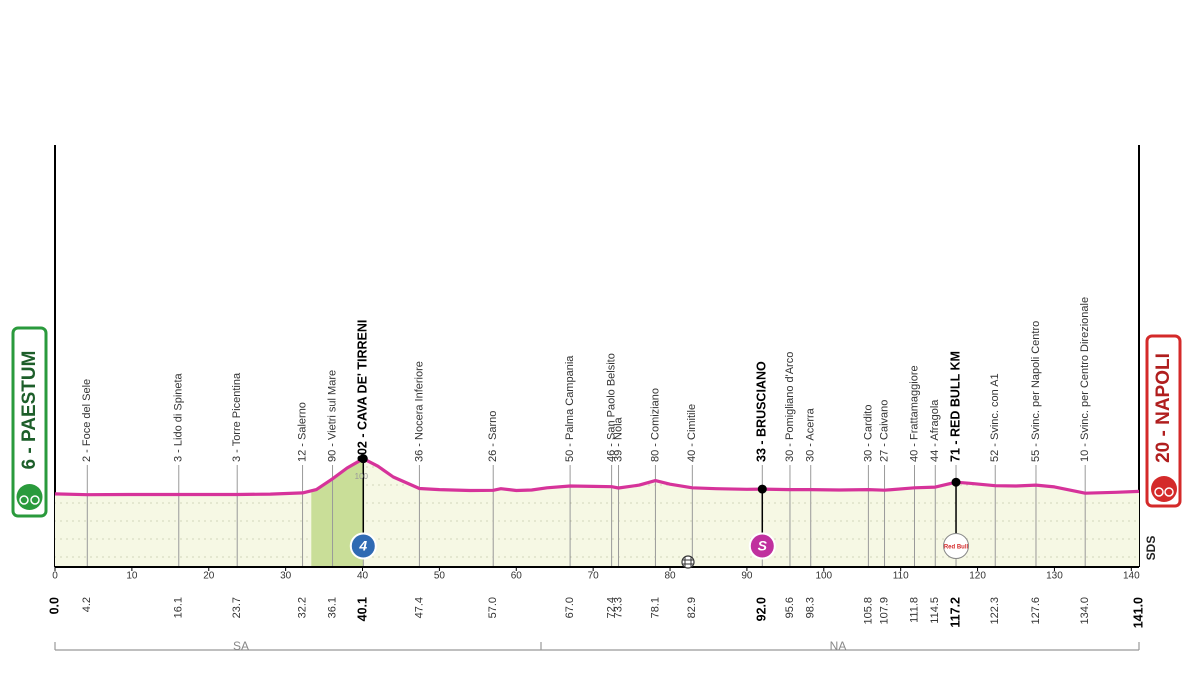 Image resolution: width=1200 pixels, height=675 pixels. Describe the element at coordinates (618, 607) in the screenshot. I see `waypoint-km: 73.3` at that location.